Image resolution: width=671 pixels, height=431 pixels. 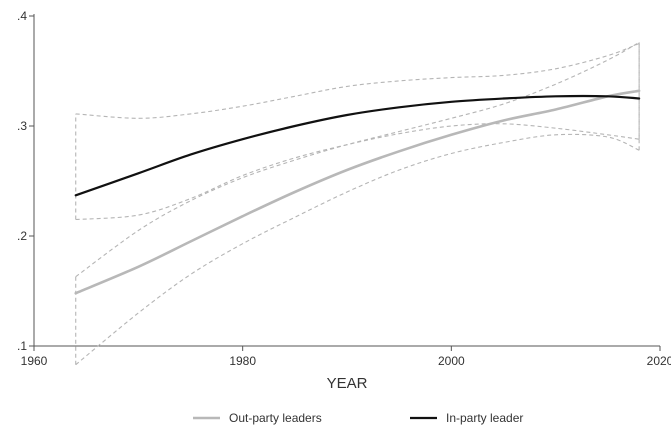 I want to click on x-tick-label: 2000, so click(x=451, y=361).